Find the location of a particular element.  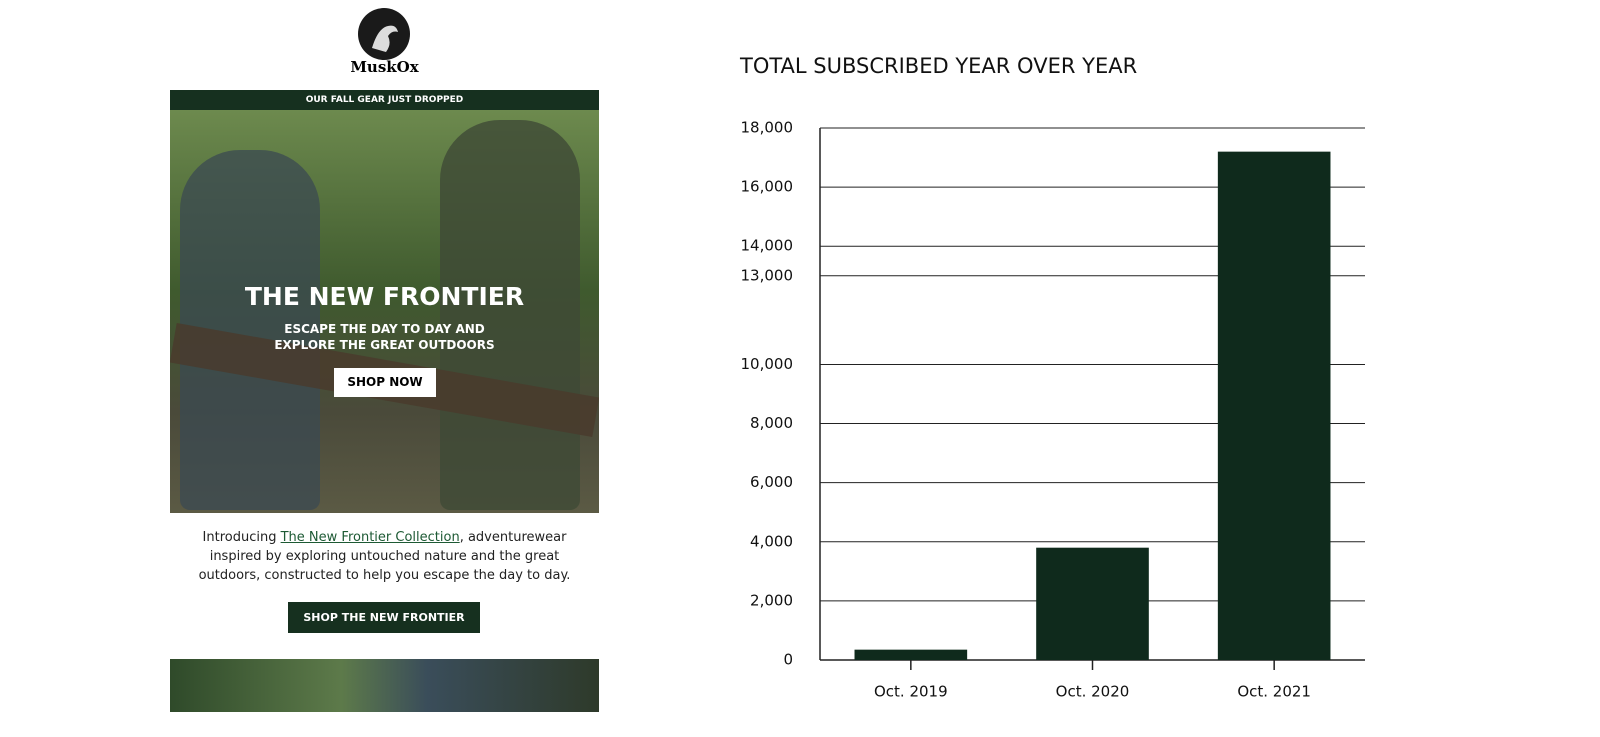

y-tick-label: 2,000 is located at coordinates (771, 600).